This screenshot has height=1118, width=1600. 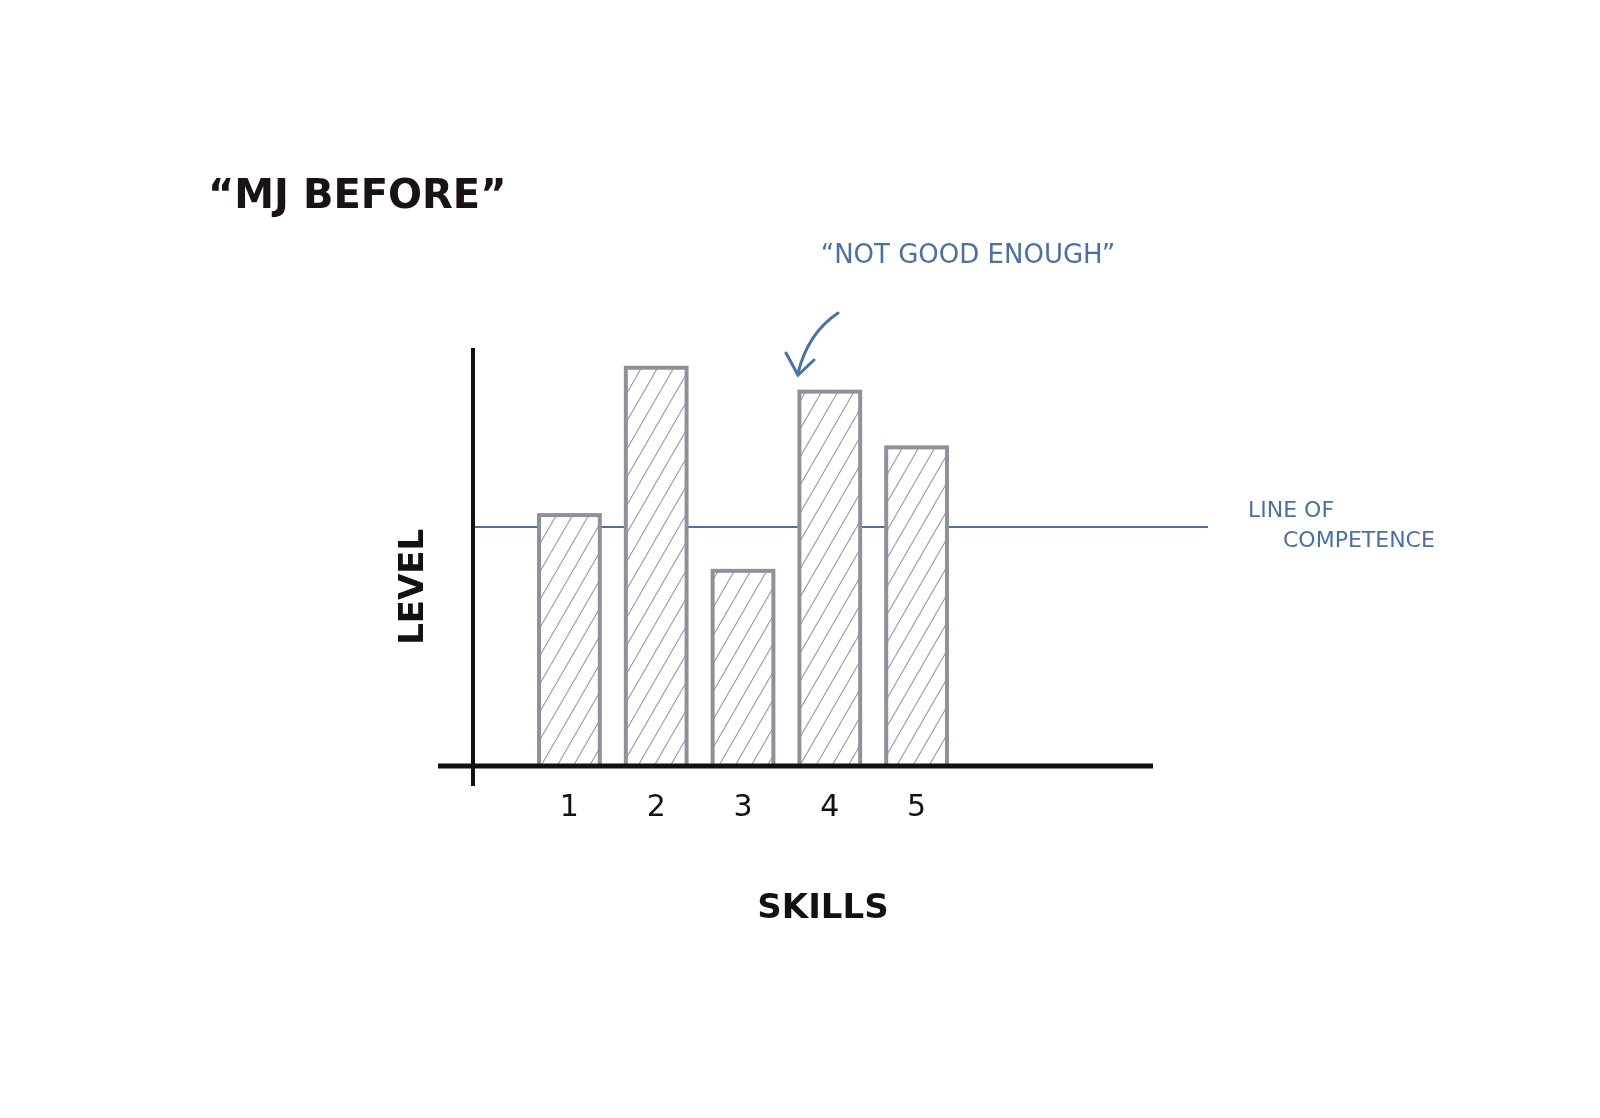 I want to click on text: “NOT GOOD ENOUGH”, so click(x=968, y=254).